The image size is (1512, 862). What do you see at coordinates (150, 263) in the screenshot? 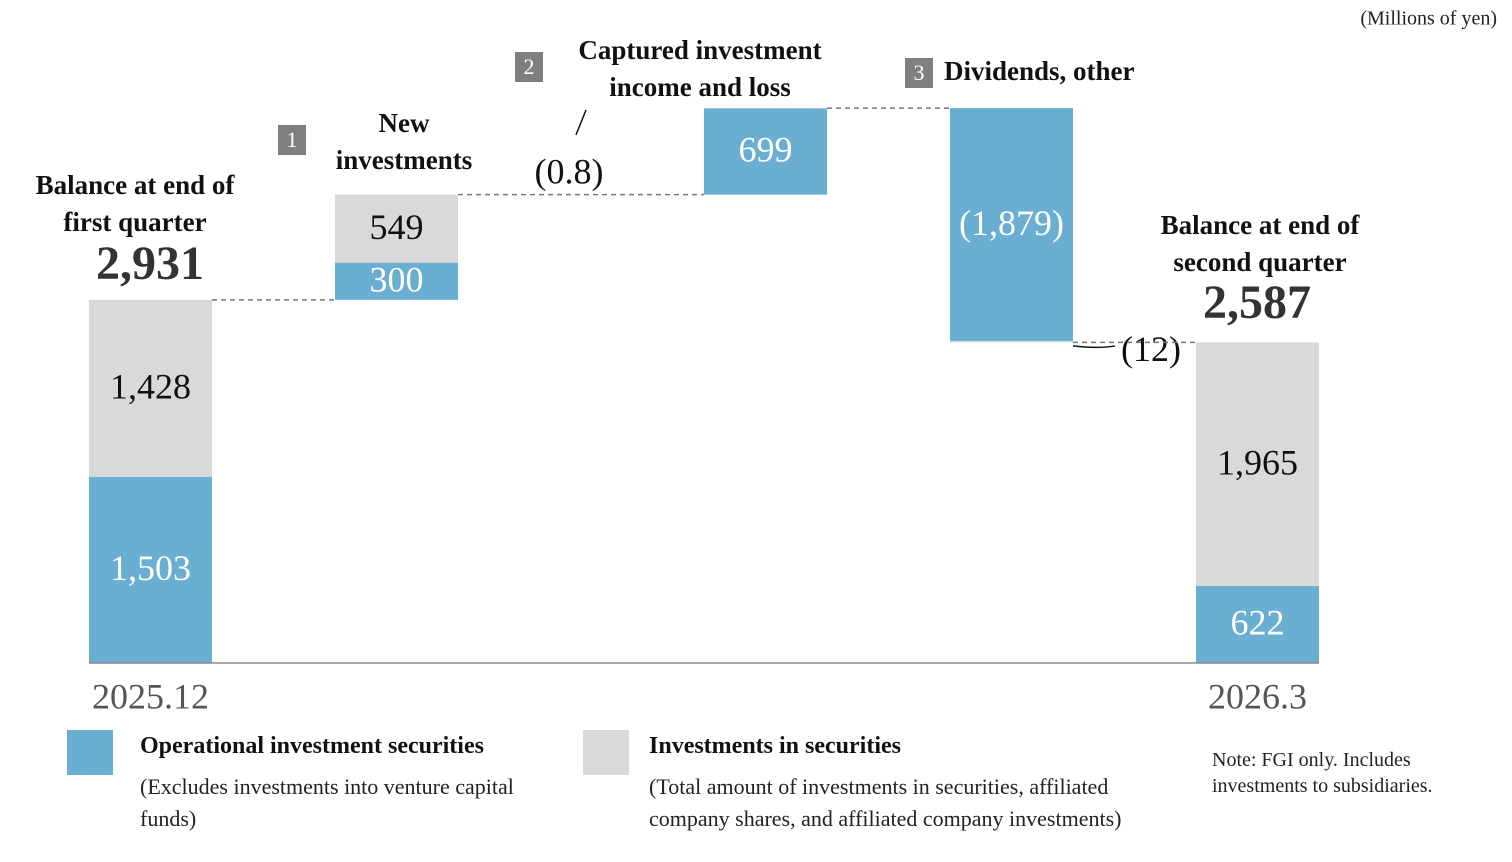
I see `total-label: 2,931` at bounding box center [150, 263].